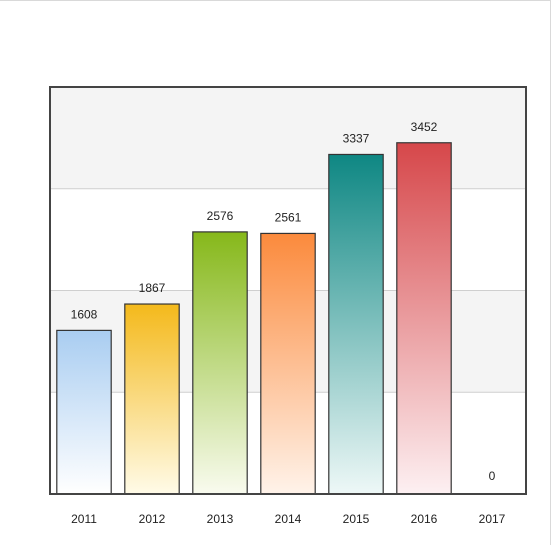 Image resolution: width=551 pixels, height=546 pixels. I want to click on x-tick-label-2013: 2013, so click(220, 519).